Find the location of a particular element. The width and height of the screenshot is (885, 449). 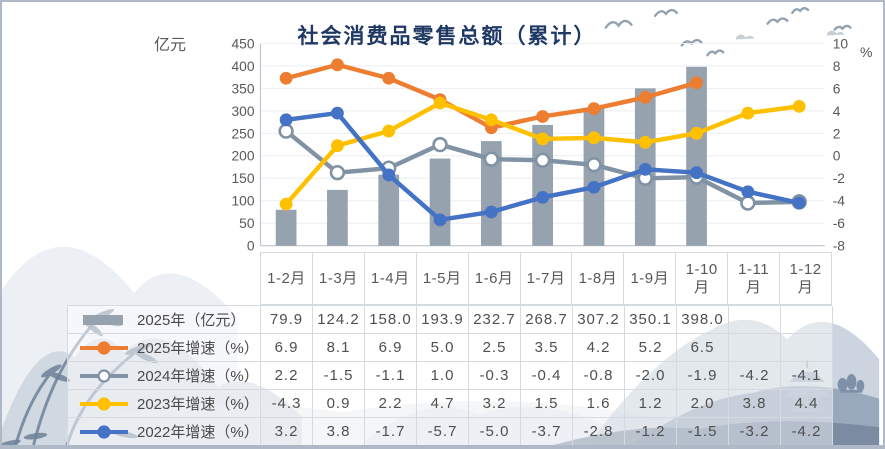

right-axis-unit-label: % is located at coordinates (866, 52).